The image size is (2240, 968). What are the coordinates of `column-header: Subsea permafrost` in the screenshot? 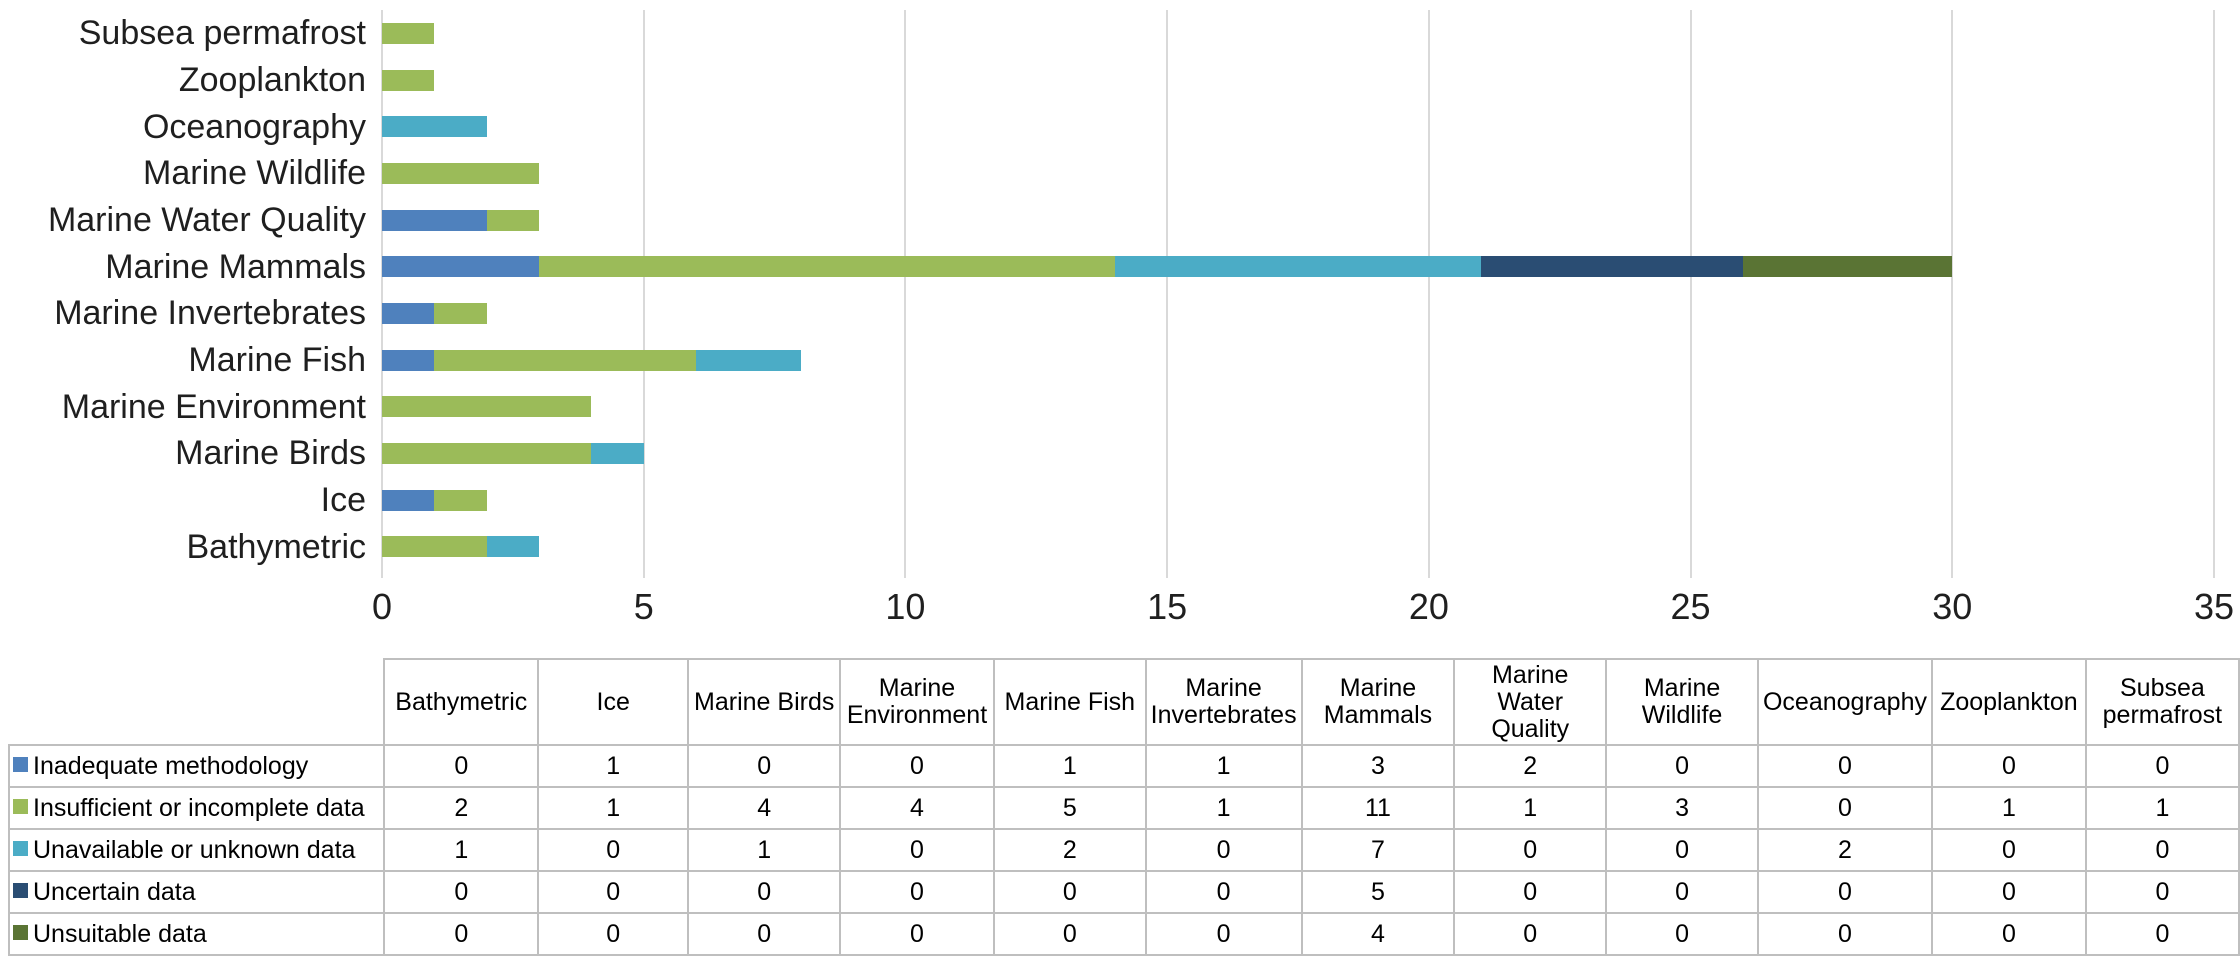 It's located at (2162, 702).